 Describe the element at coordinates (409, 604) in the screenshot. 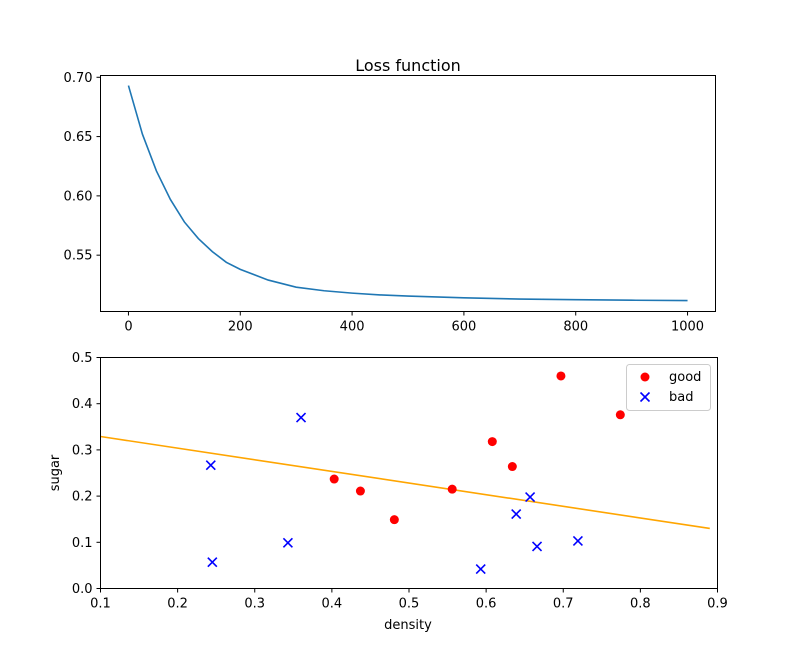

I see `x-tick-label: 0.5` at that location.